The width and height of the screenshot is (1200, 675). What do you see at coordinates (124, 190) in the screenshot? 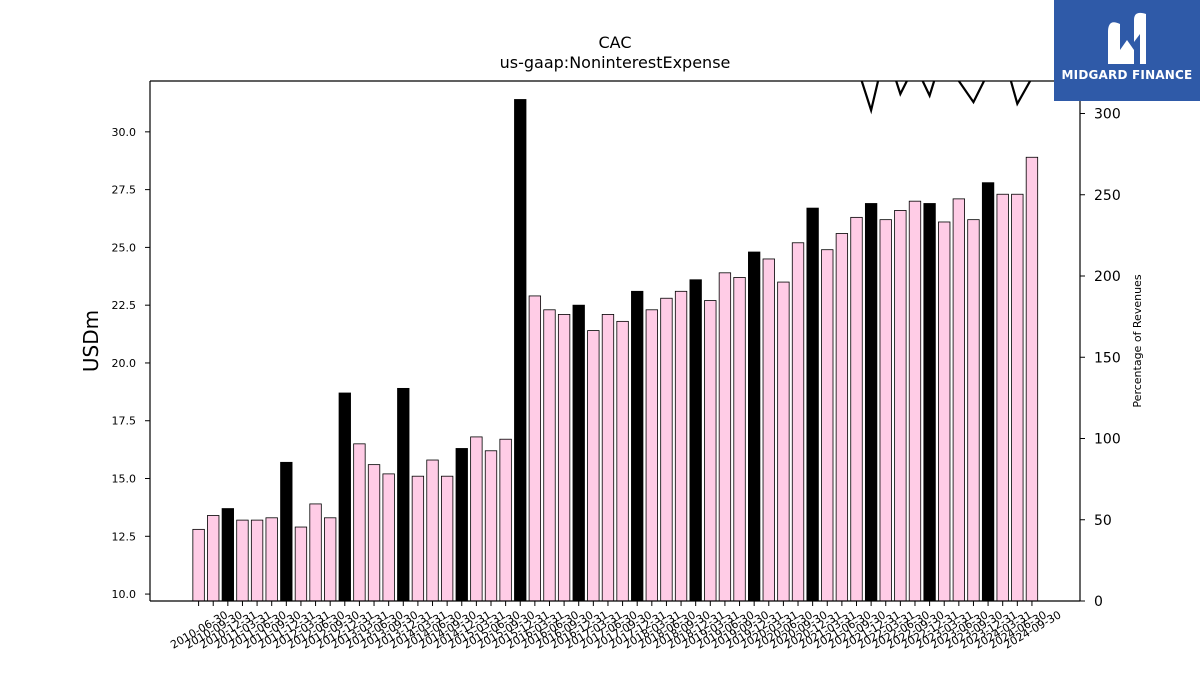
I see `y-tick-label: 27.5` at bounding box center [124, 190].